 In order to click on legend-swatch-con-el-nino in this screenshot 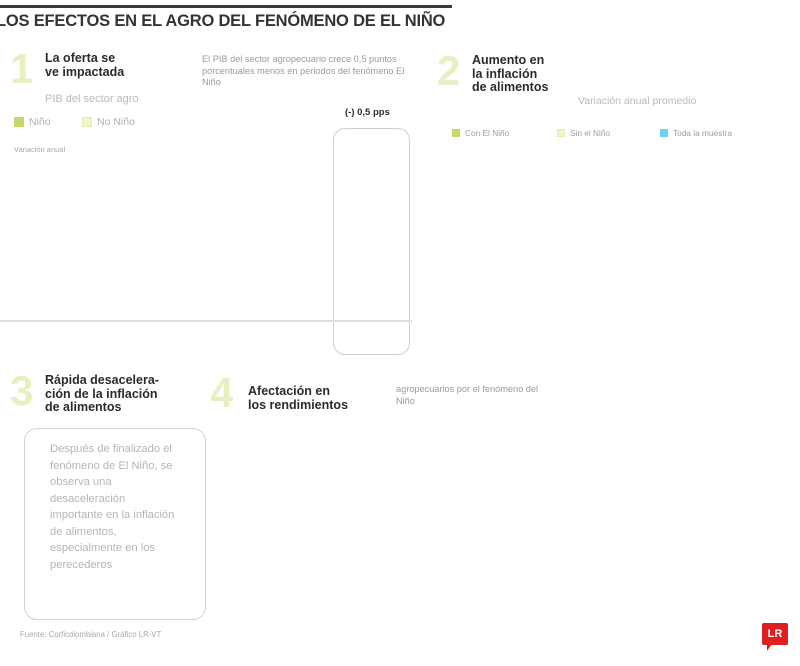, I will do `click(456, 133)`.